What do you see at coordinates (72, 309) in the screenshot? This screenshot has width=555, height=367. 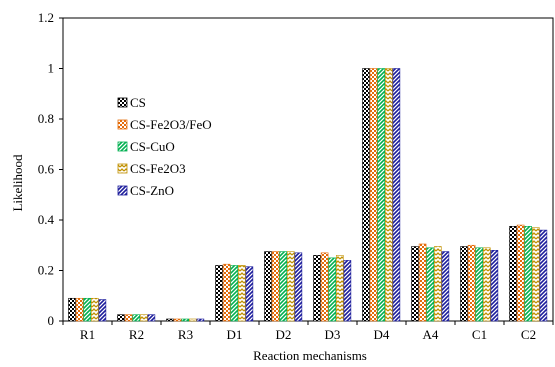 I see `bar-R1-CS` at bounding box center [72, 309].